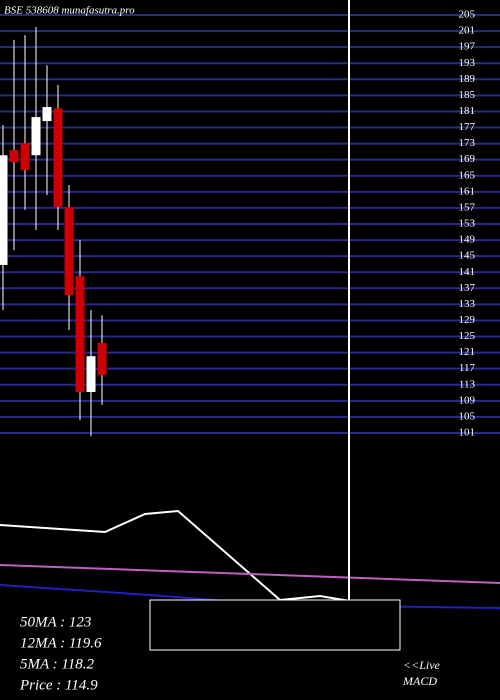 Image resolution: width=500 pixels, height=700 pixels. Describe the element at coordinates (422, 665) in the screenshot. I see `live-link: <<Live` at that location.